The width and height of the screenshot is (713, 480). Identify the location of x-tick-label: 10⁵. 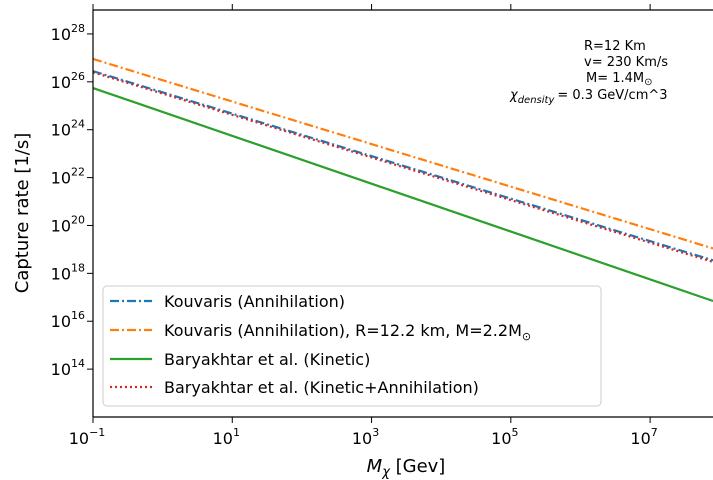
(504, 437).